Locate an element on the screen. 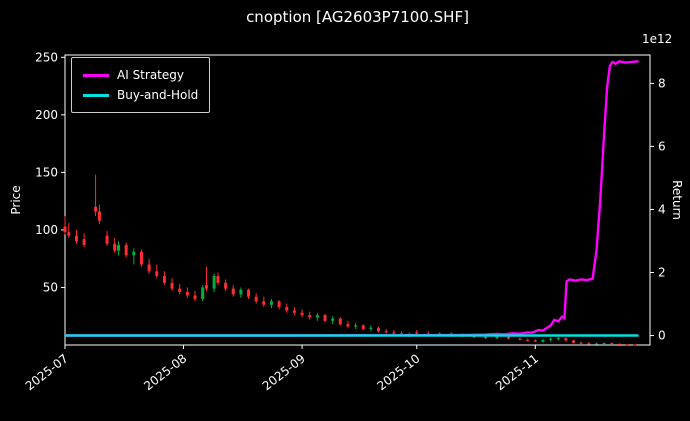 This screenshot has width=690, height=421. y-tick-label: 0 is located at coordinates (662, 336).